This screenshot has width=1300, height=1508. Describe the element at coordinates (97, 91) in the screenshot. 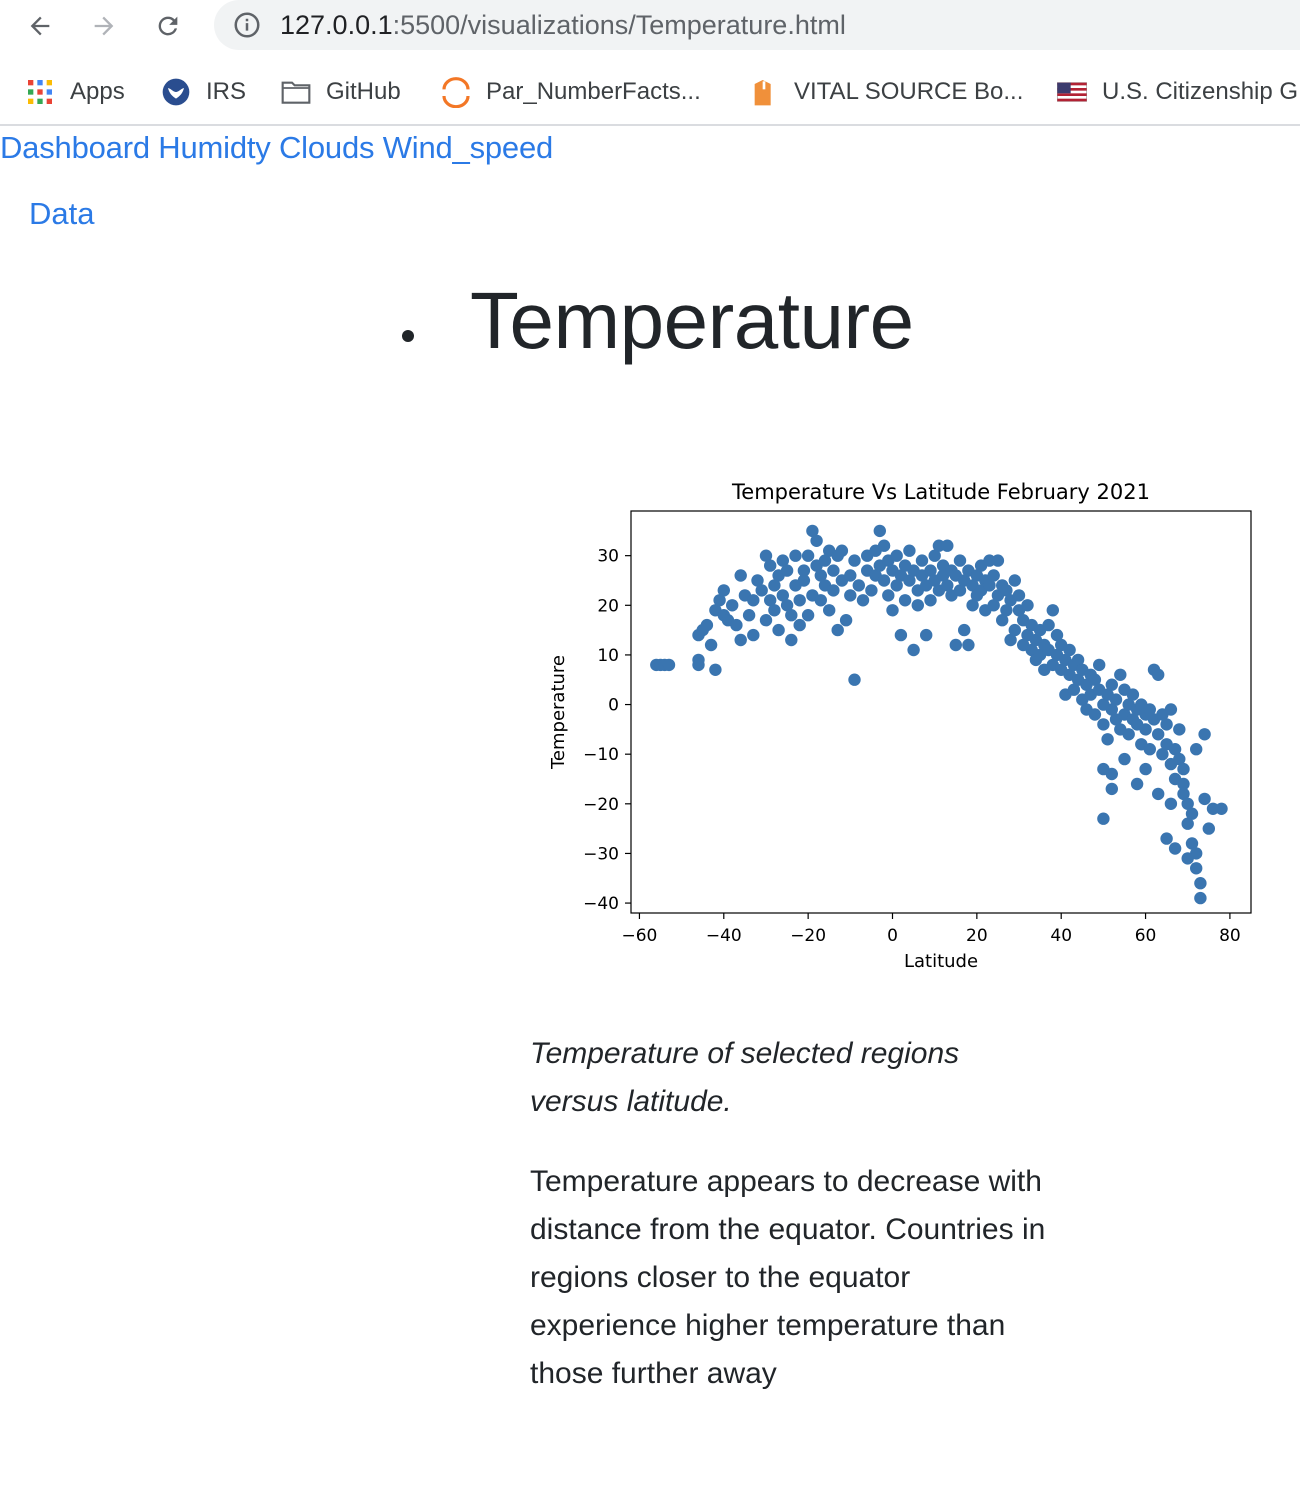

I see `bookmark-label: Apps` at that location.